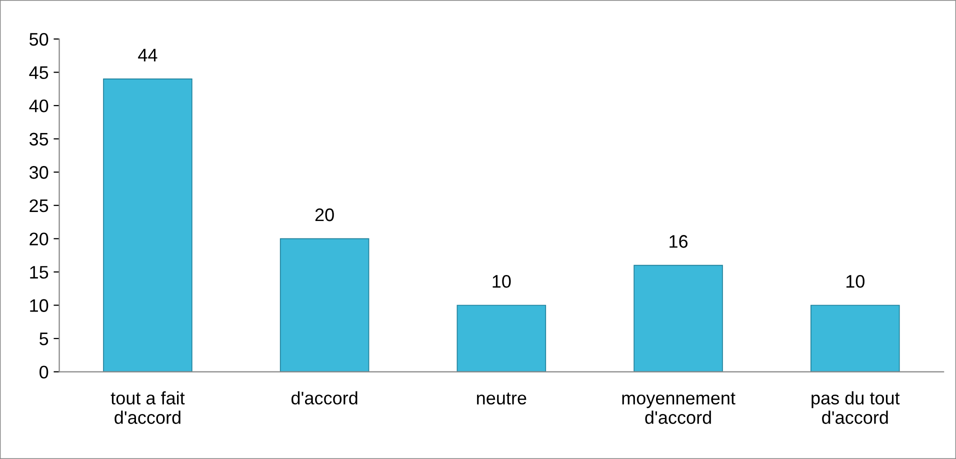 This screenshot has width=956, height=459. I want to click on y-tick-label: 45, so click(38, 73).